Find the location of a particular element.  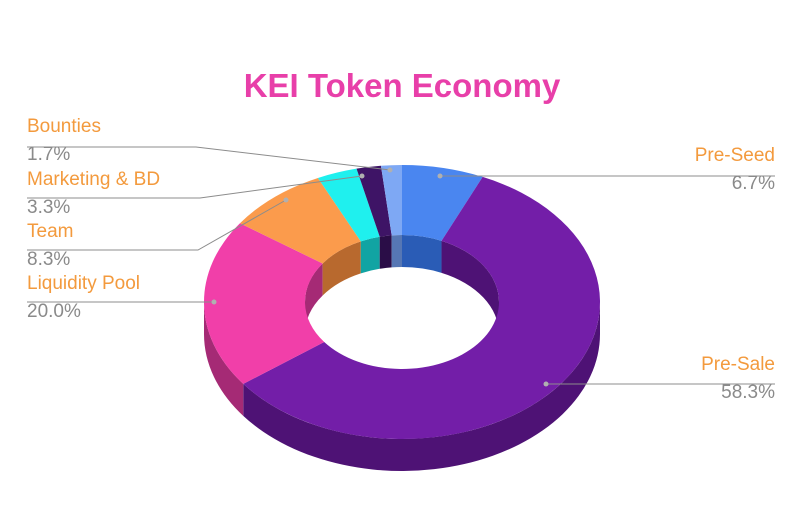

label-liquidity-pool: Liquidity Pool is located at coordinates (83, 283).